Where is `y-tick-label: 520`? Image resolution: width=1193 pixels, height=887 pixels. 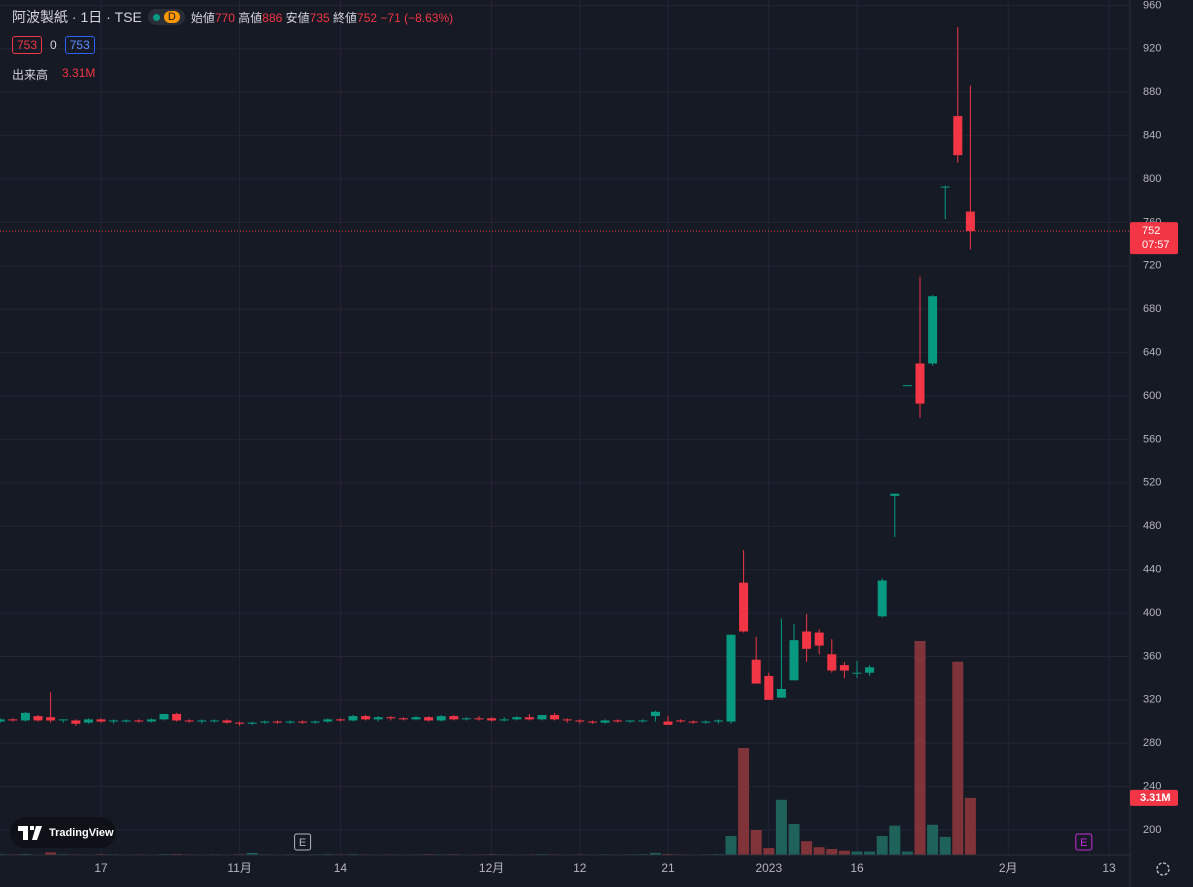
y-tick-label: 520 is located at coordinates (1152, 483).